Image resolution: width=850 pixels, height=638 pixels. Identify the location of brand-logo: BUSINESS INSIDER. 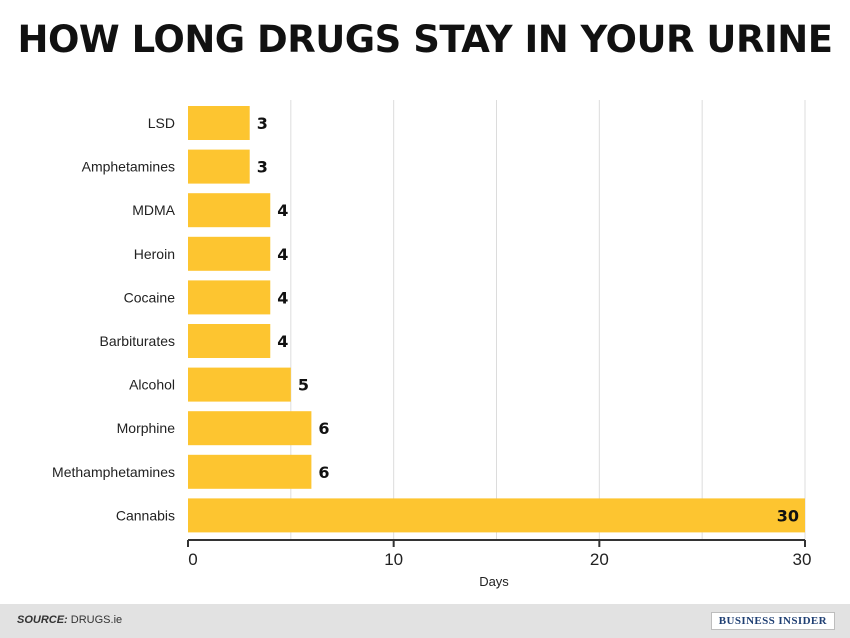
(772, 621).